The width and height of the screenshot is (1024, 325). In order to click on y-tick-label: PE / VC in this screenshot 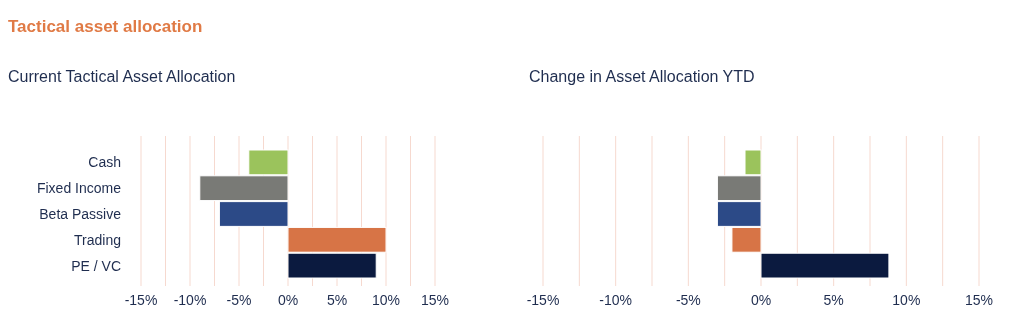, I will do `click(96, 265)`.